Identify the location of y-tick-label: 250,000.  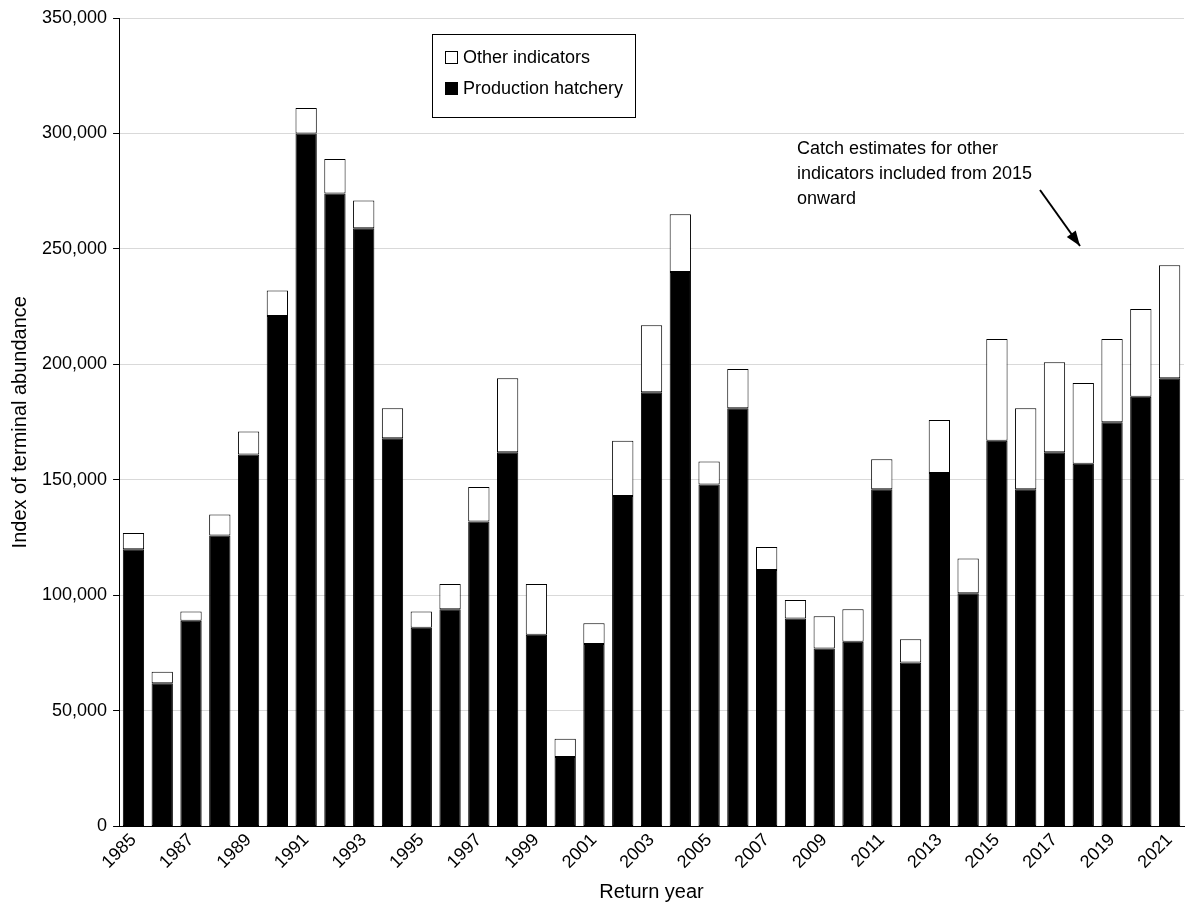
(74, 247).